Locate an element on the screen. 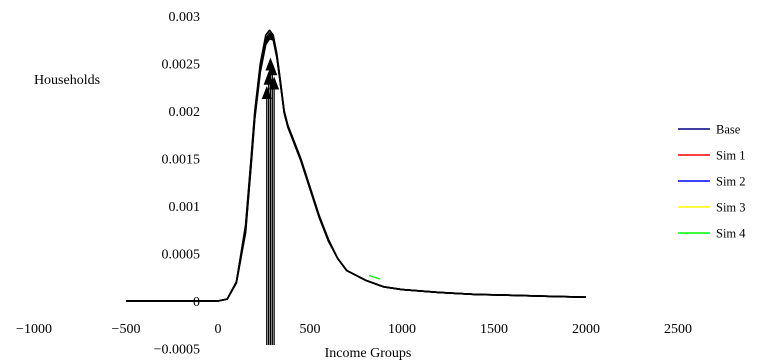 This screenshot has height=364, width=757. legend-label: Sim 3 is located at coordinates (731, 208).